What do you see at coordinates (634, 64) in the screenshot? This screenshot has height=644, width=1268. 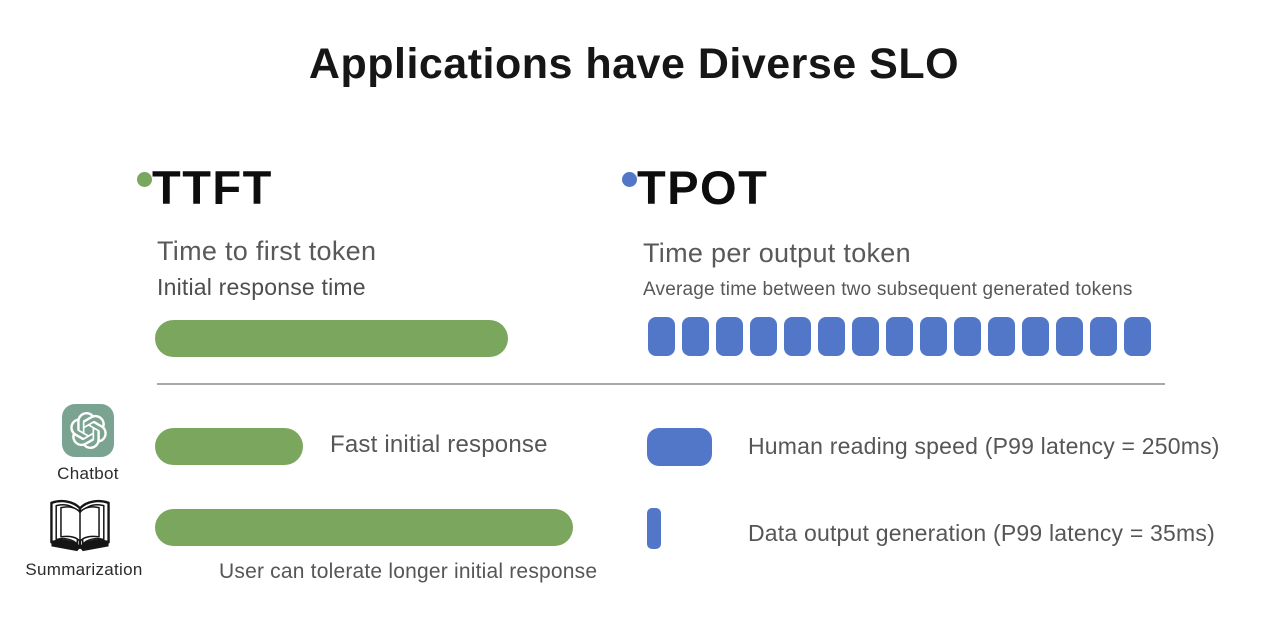 I see `slide-title: Applications have Diverse SLO` at bounding box center [634, 64].